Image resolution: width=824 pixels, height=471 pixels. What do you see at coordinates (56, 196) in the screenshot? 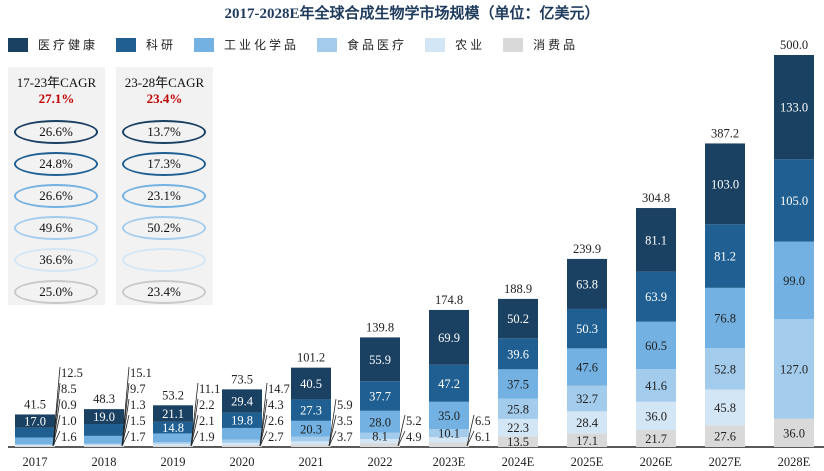
I see `cagr-value: 26.6%` at bounding box center [56, 196].